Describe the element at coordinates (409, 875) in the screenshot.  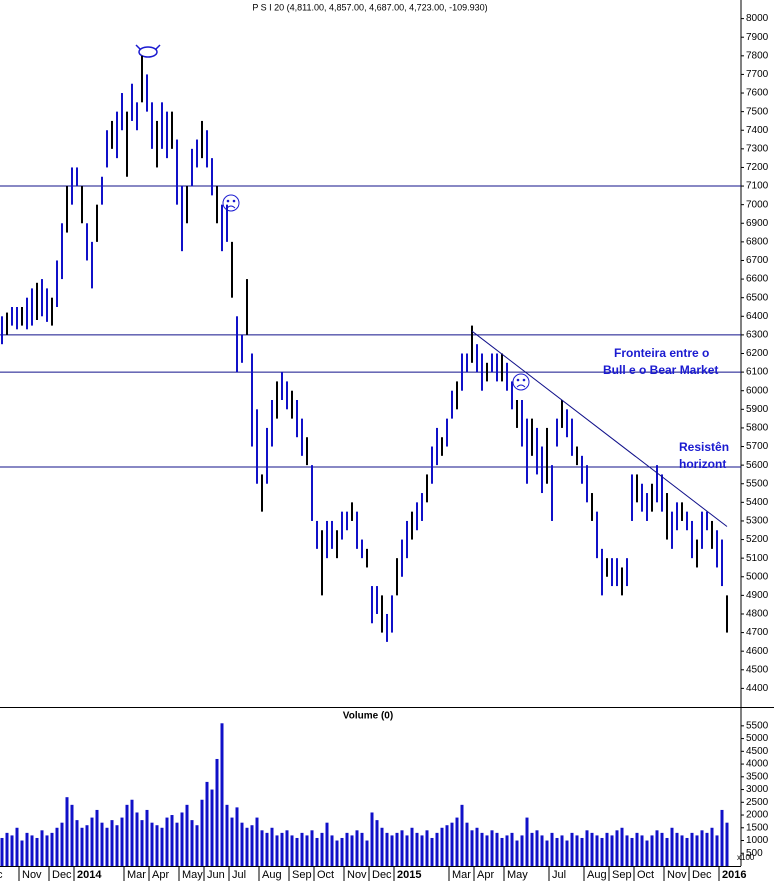
I see `x-tick-label: 2015` at that location.